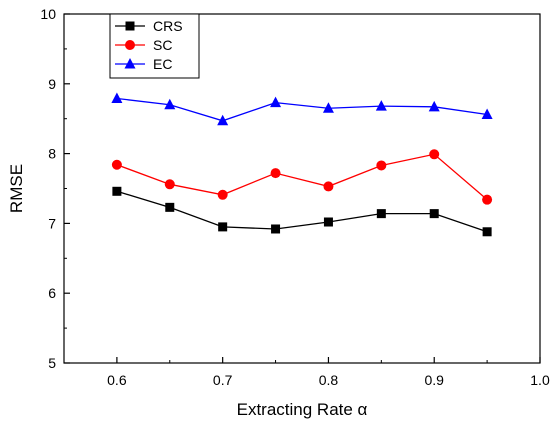 Image resolution: width=550 pixels, height=428 pixels. Describe the element at coordinates (52, 154) in the screenshot. I see `y-tick-label: 8` at that location.